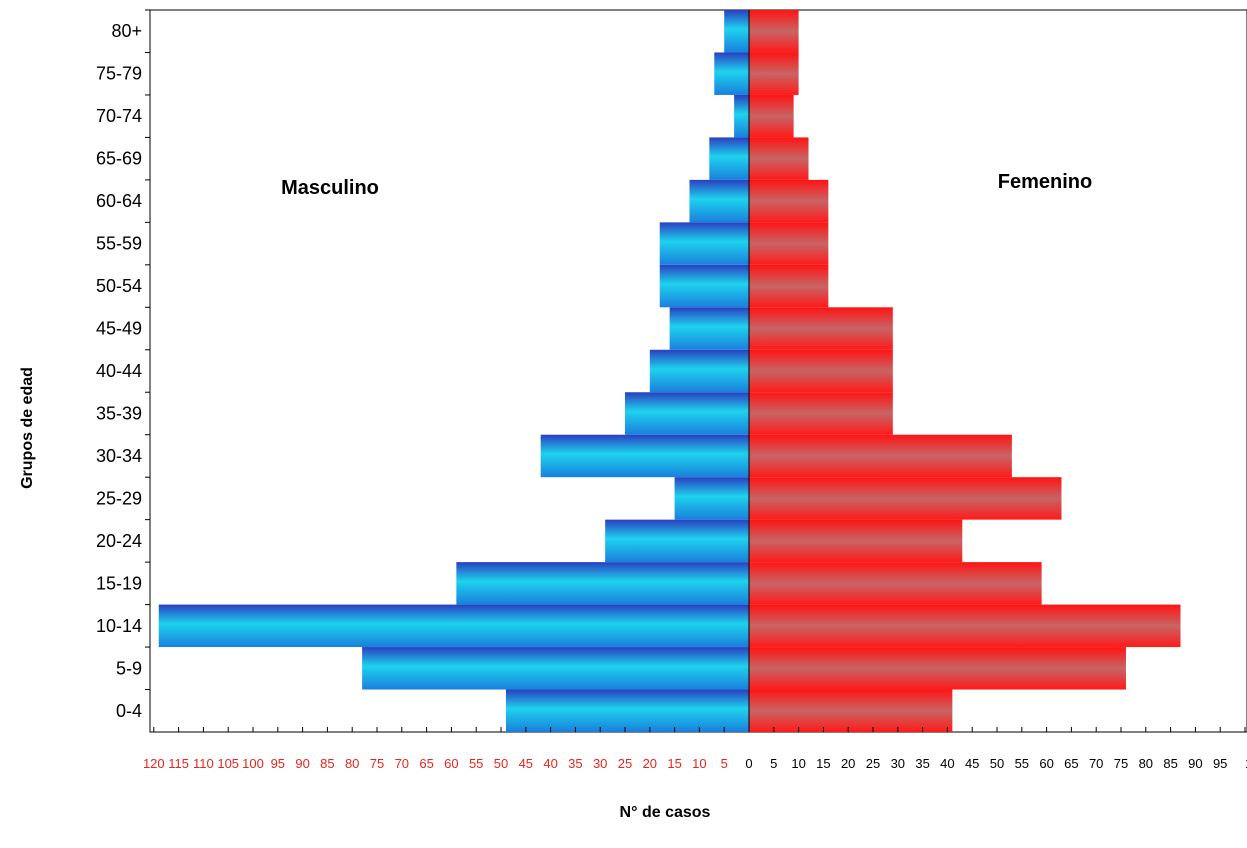 The width and height of the screenshot is (1247, 848). What do you see at coordinates (129, 668) in the screenshot?
I see `category-label-5-9: 5-9` at bounding box center [129, 668].